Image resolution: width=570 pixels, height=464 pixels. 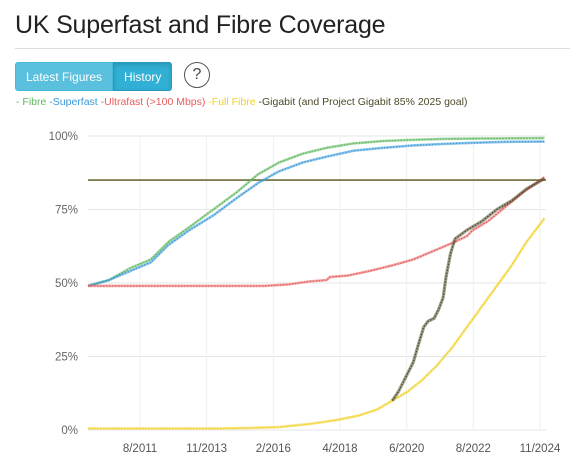 What do you see at coordinates (66, 211) in the screenshot?
I see `y-tick-label: 75%` at bounding box center [66, 211].